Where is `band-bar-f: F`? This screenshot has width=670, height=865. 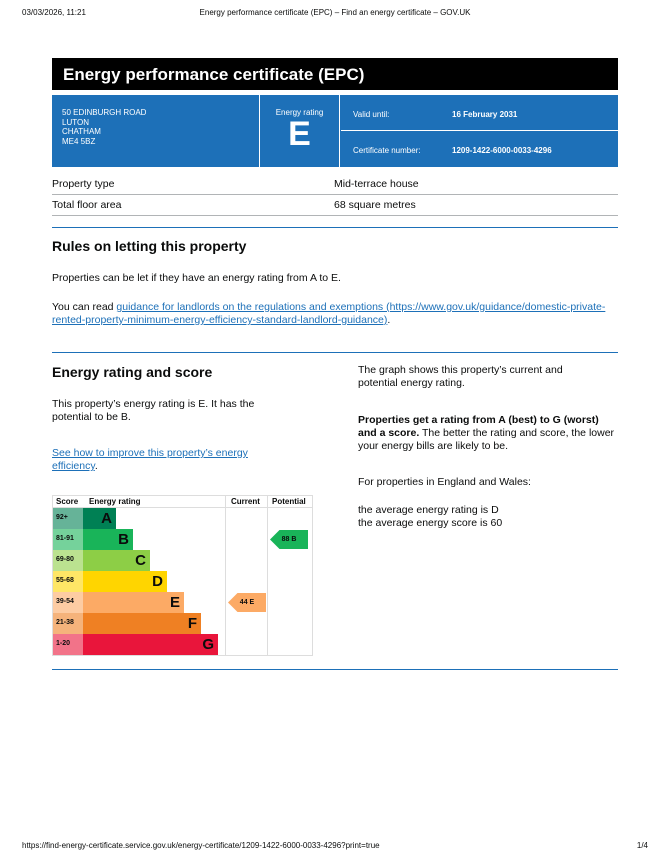 band-bar-f: F is located at coordinates (142, 623).